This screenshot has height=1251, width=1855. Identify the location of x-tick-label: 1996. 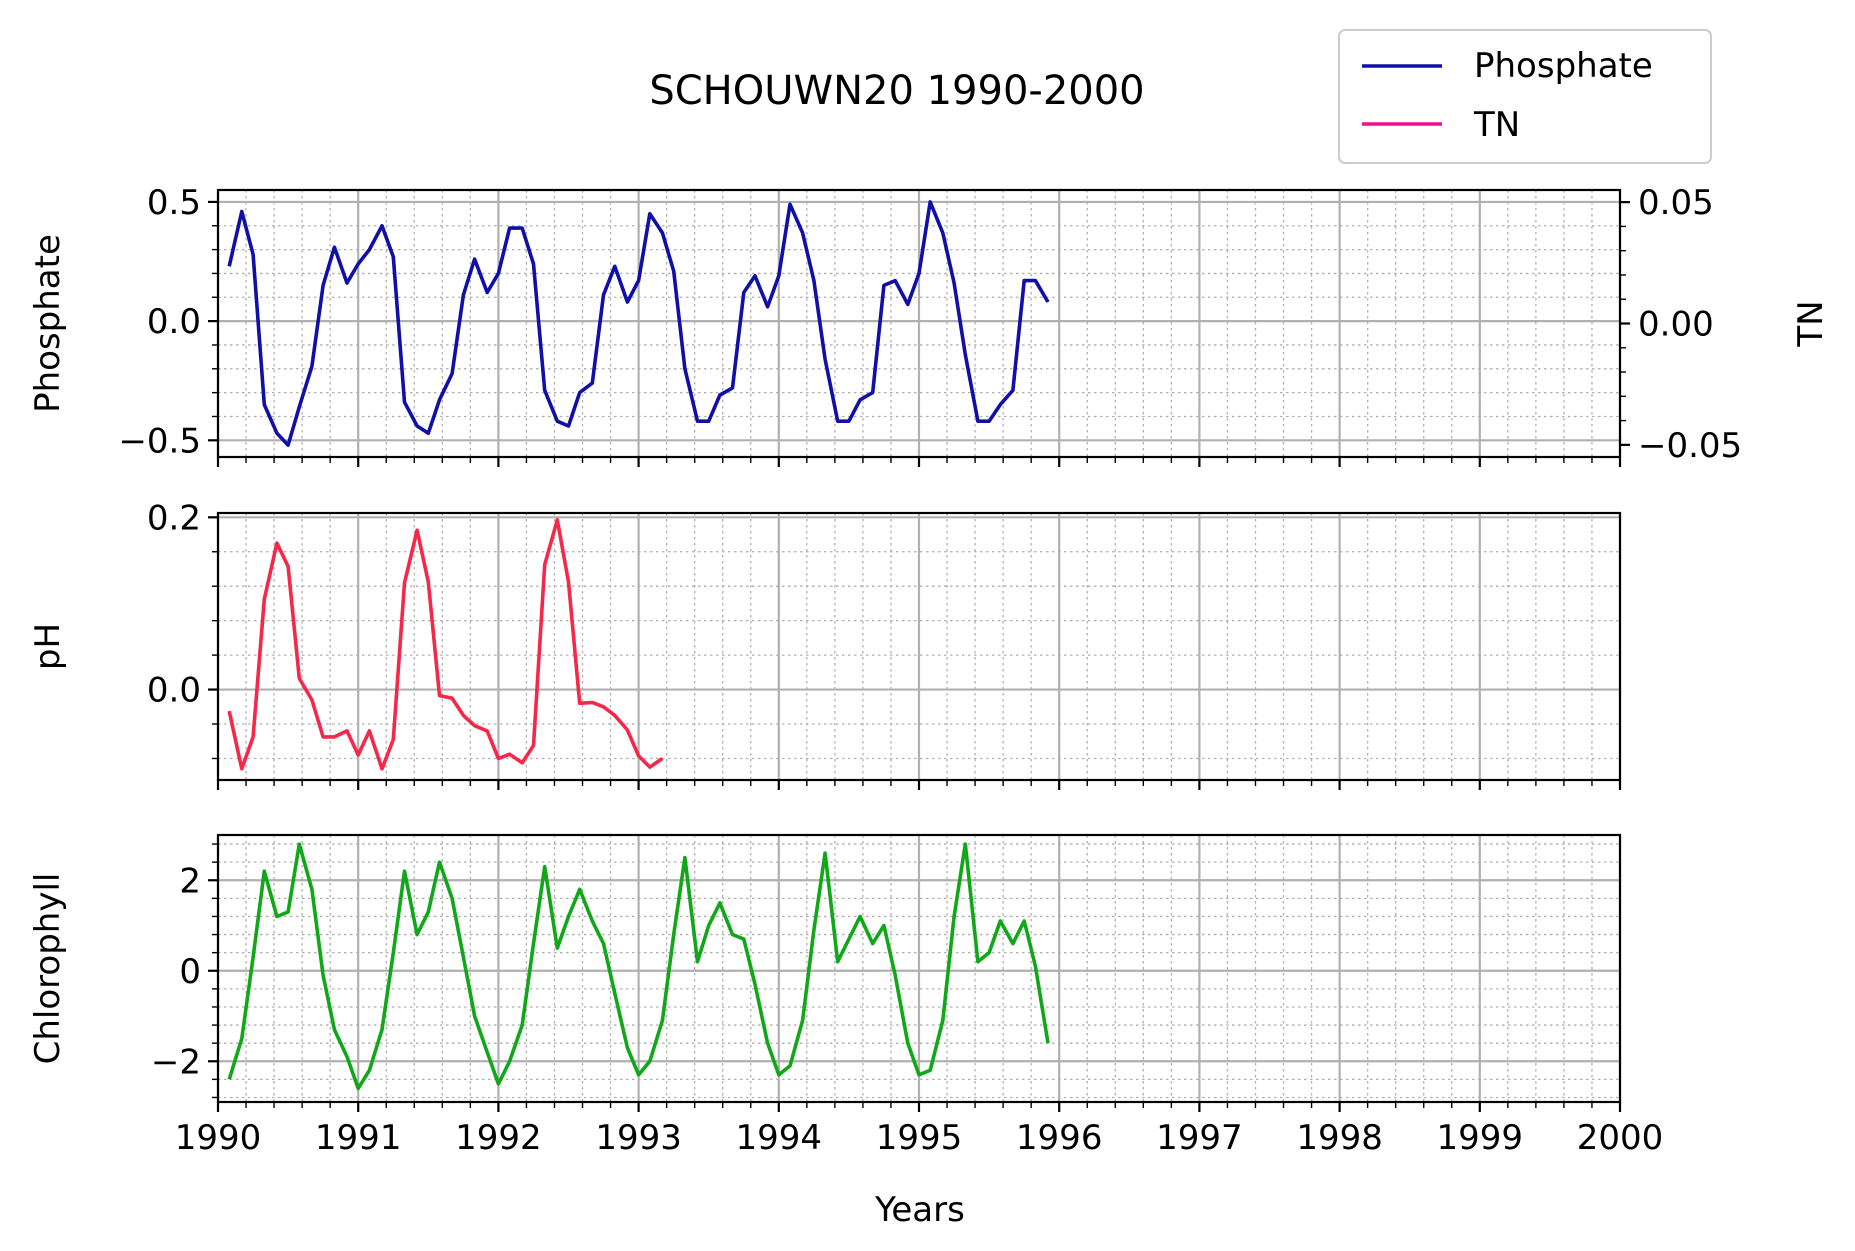
(1059, 1138).